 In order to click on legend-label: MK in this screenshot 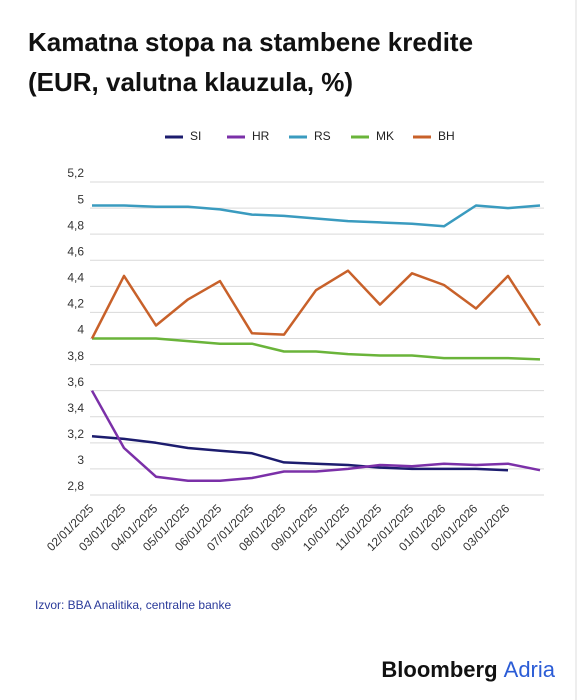, I will do `click(385, 136)`.